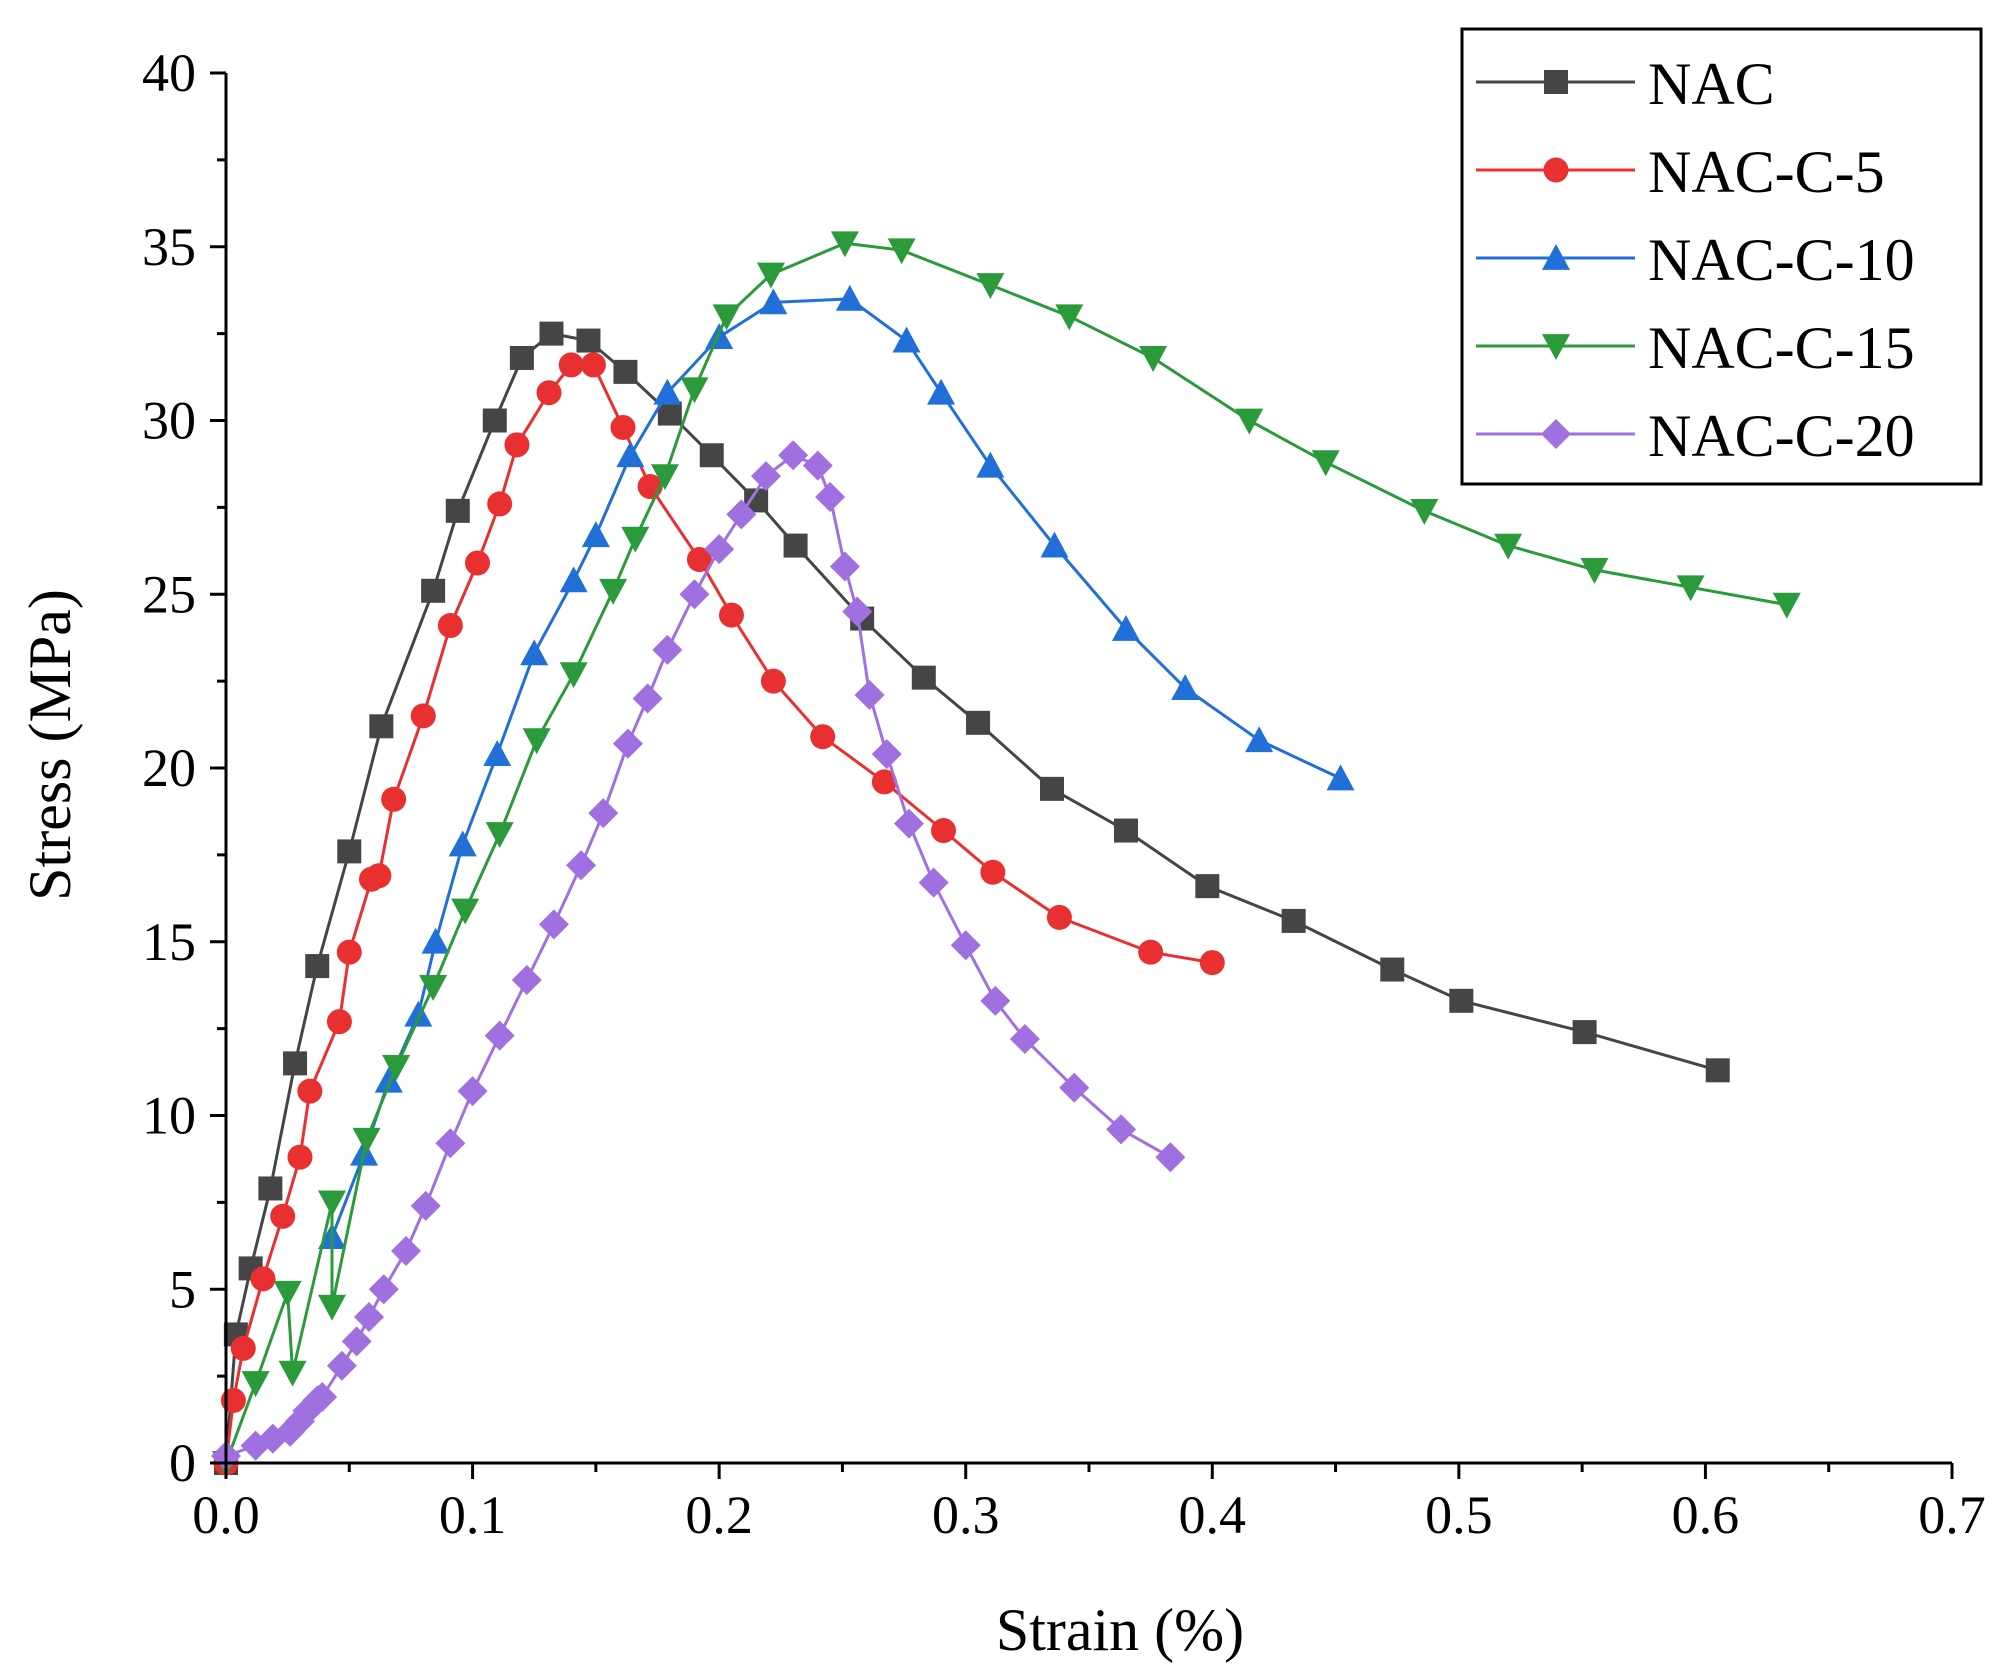 The height and width of the screenshot is (1673, 2006). Describe the element at coordinates (1766, 172) in the screenshot. I see `legend-label: NAC-C-5` at that location.